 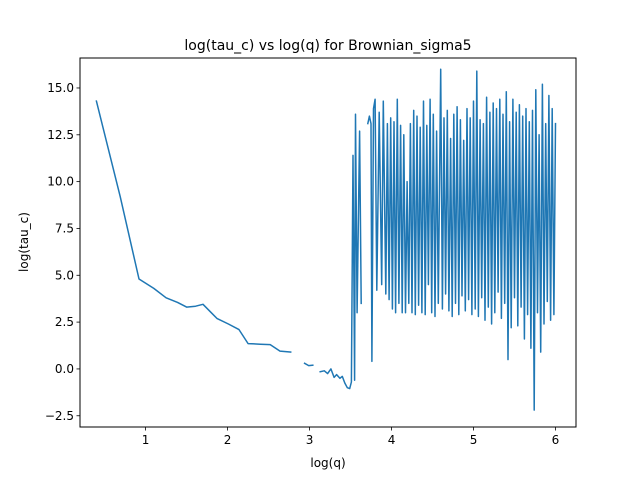 What do you see at coordinates (64, 228) in the screenshot?
I see `y-tick-label: 7.5` at bounding box center [64, 228].